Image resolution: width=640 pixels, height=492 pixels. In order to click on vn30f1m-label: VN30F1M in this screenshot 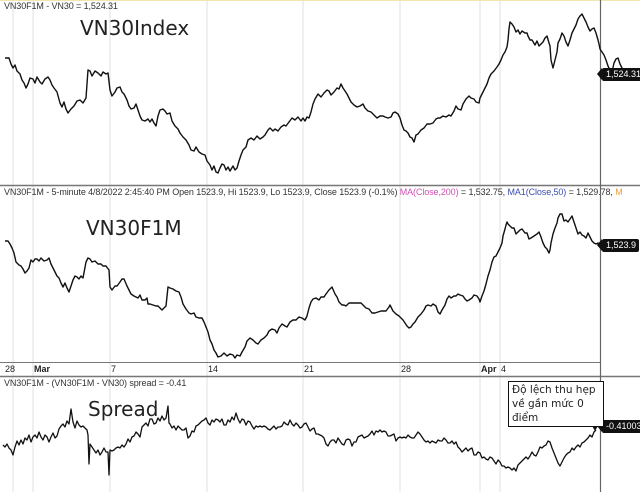, I will do `click(134, 228)`.